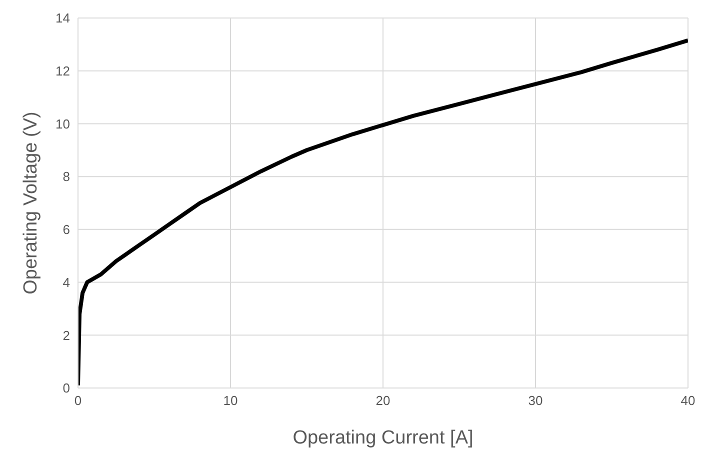 This screenshot has height=455, width=710. I want to click on y-tick-label: 12, so click(63, 70).